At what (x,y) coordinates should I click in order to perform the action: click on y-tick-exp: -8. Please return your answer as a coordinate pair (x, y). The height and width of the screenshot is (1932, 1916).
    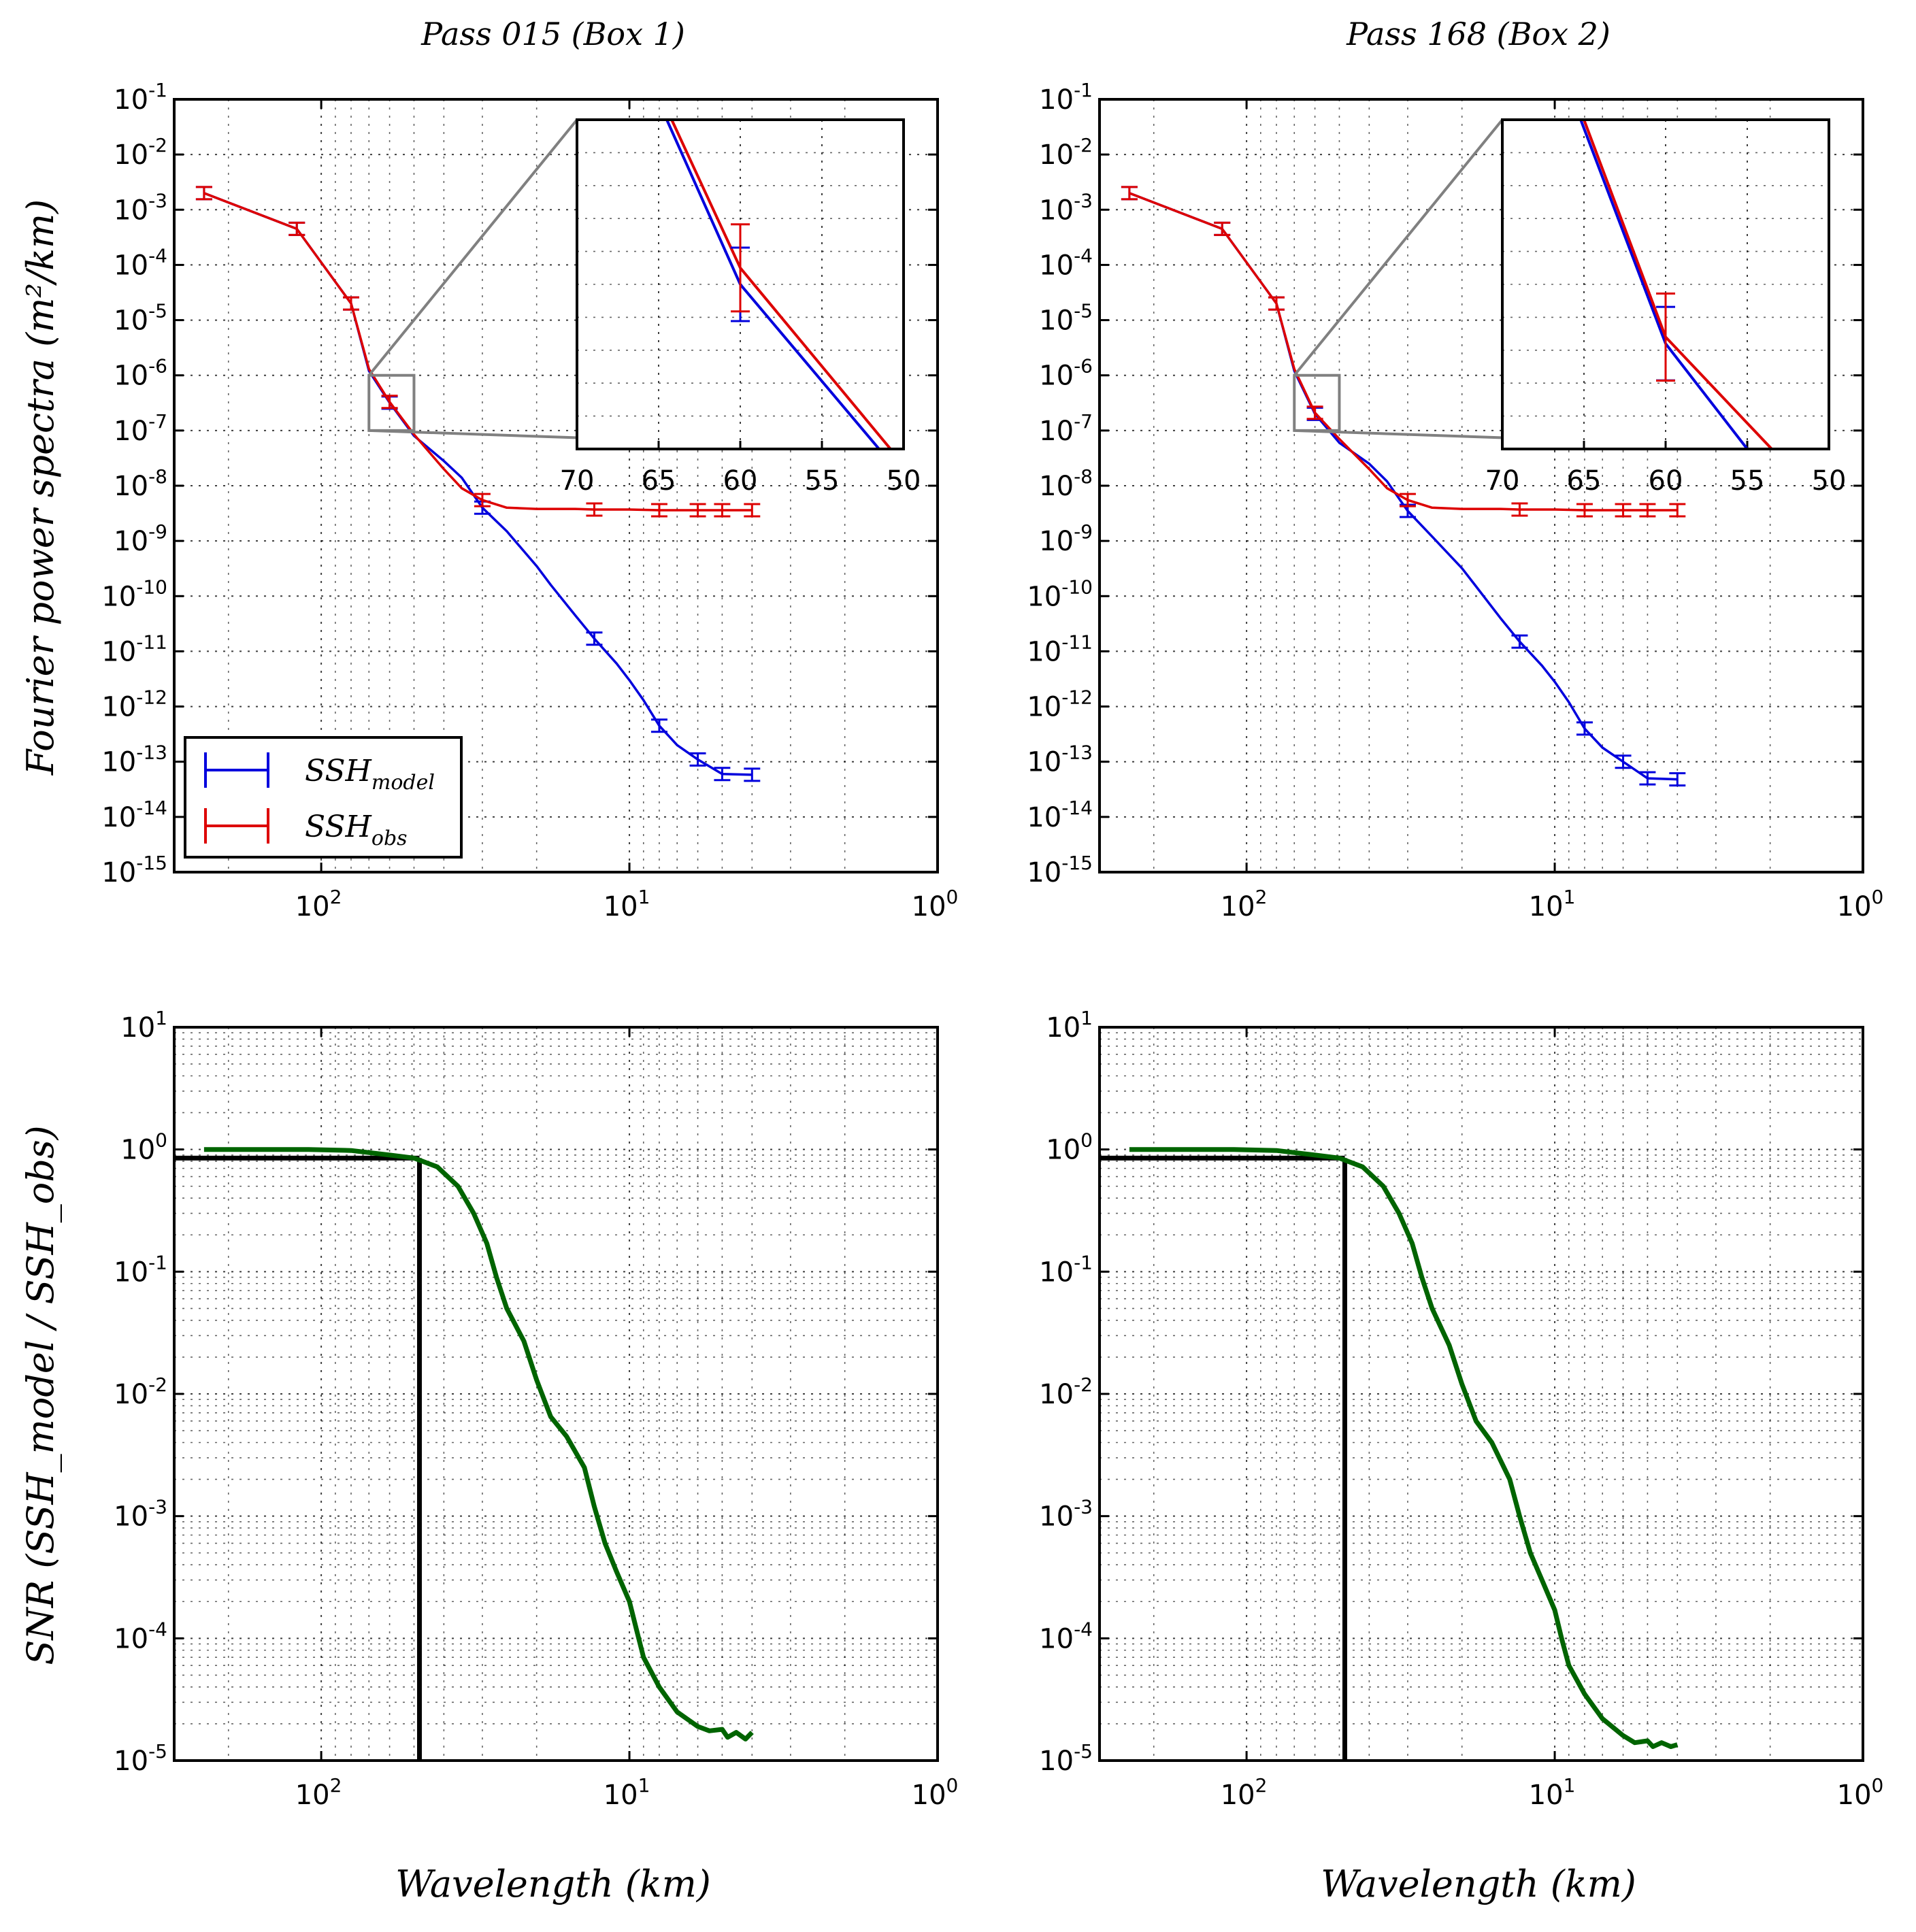
    Looking at the image, I should click on (157, 476).